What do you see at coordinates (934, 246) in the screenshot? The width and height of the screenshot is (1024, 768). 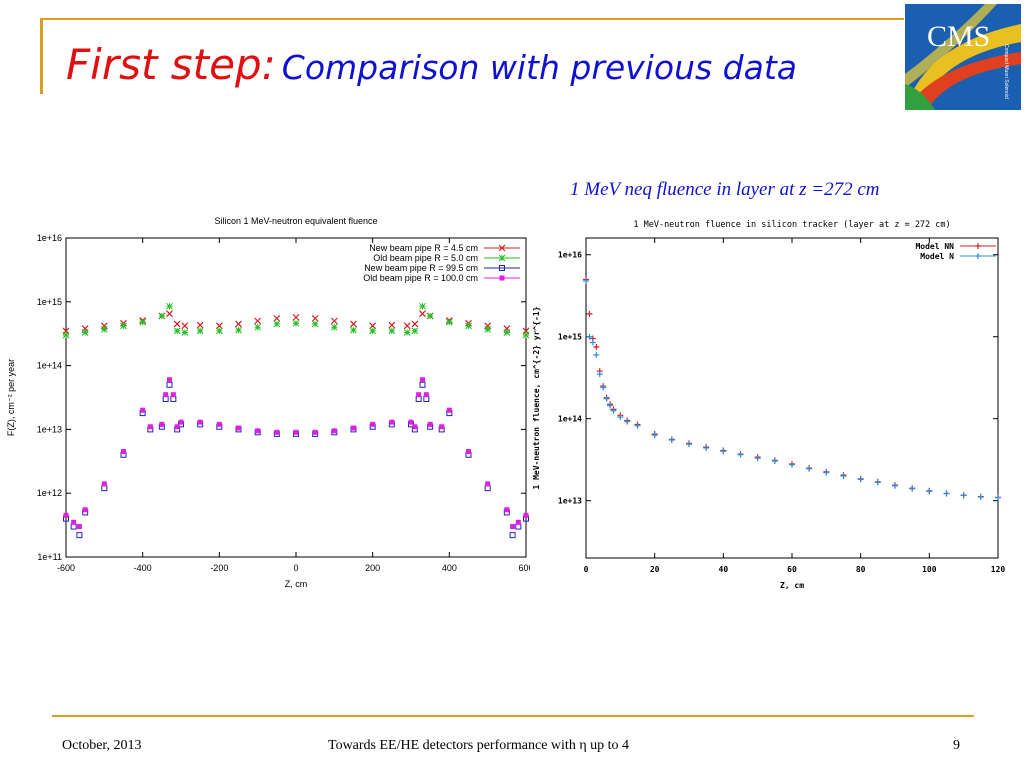 I see `legend-label: Model NN` at bounding box center [934, 246].